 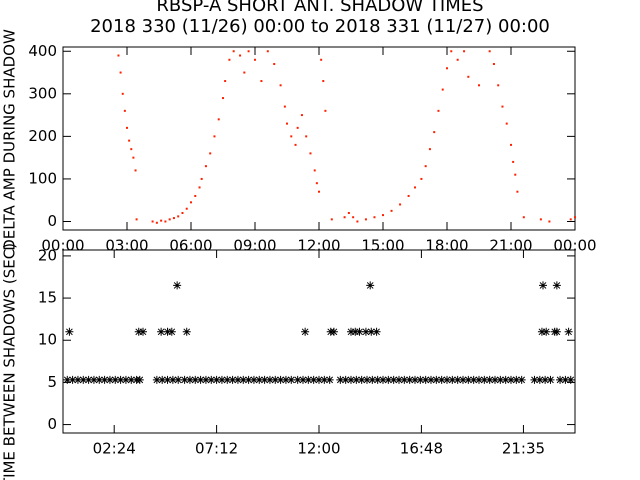 I want to click on x-tick-label: 03:00, so click(x=126, y=246).